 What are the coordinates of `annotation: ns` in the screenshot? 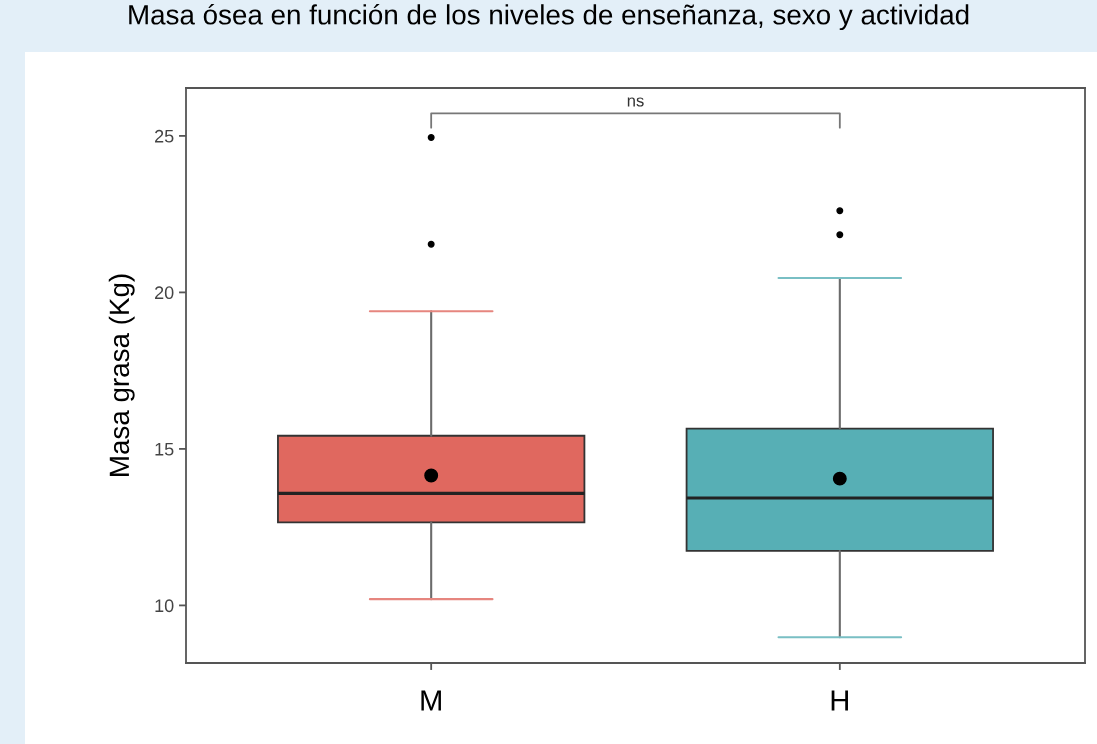 It's located at (635, 102).